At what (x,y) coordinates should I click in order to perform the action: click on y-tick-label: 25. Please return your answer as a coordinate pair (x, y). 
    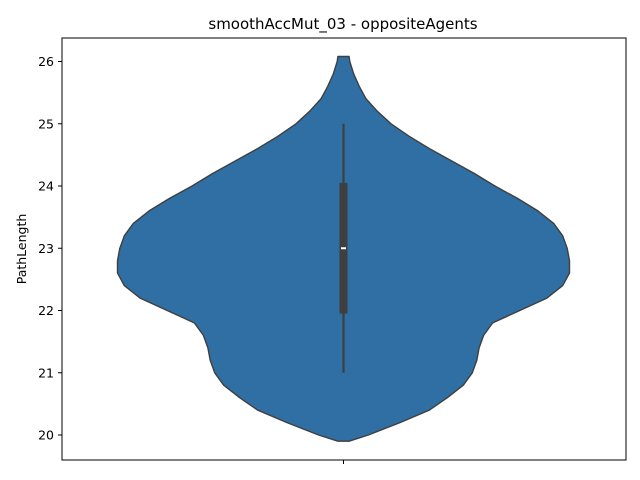
    Looking at the image, I should click on (46, 123).